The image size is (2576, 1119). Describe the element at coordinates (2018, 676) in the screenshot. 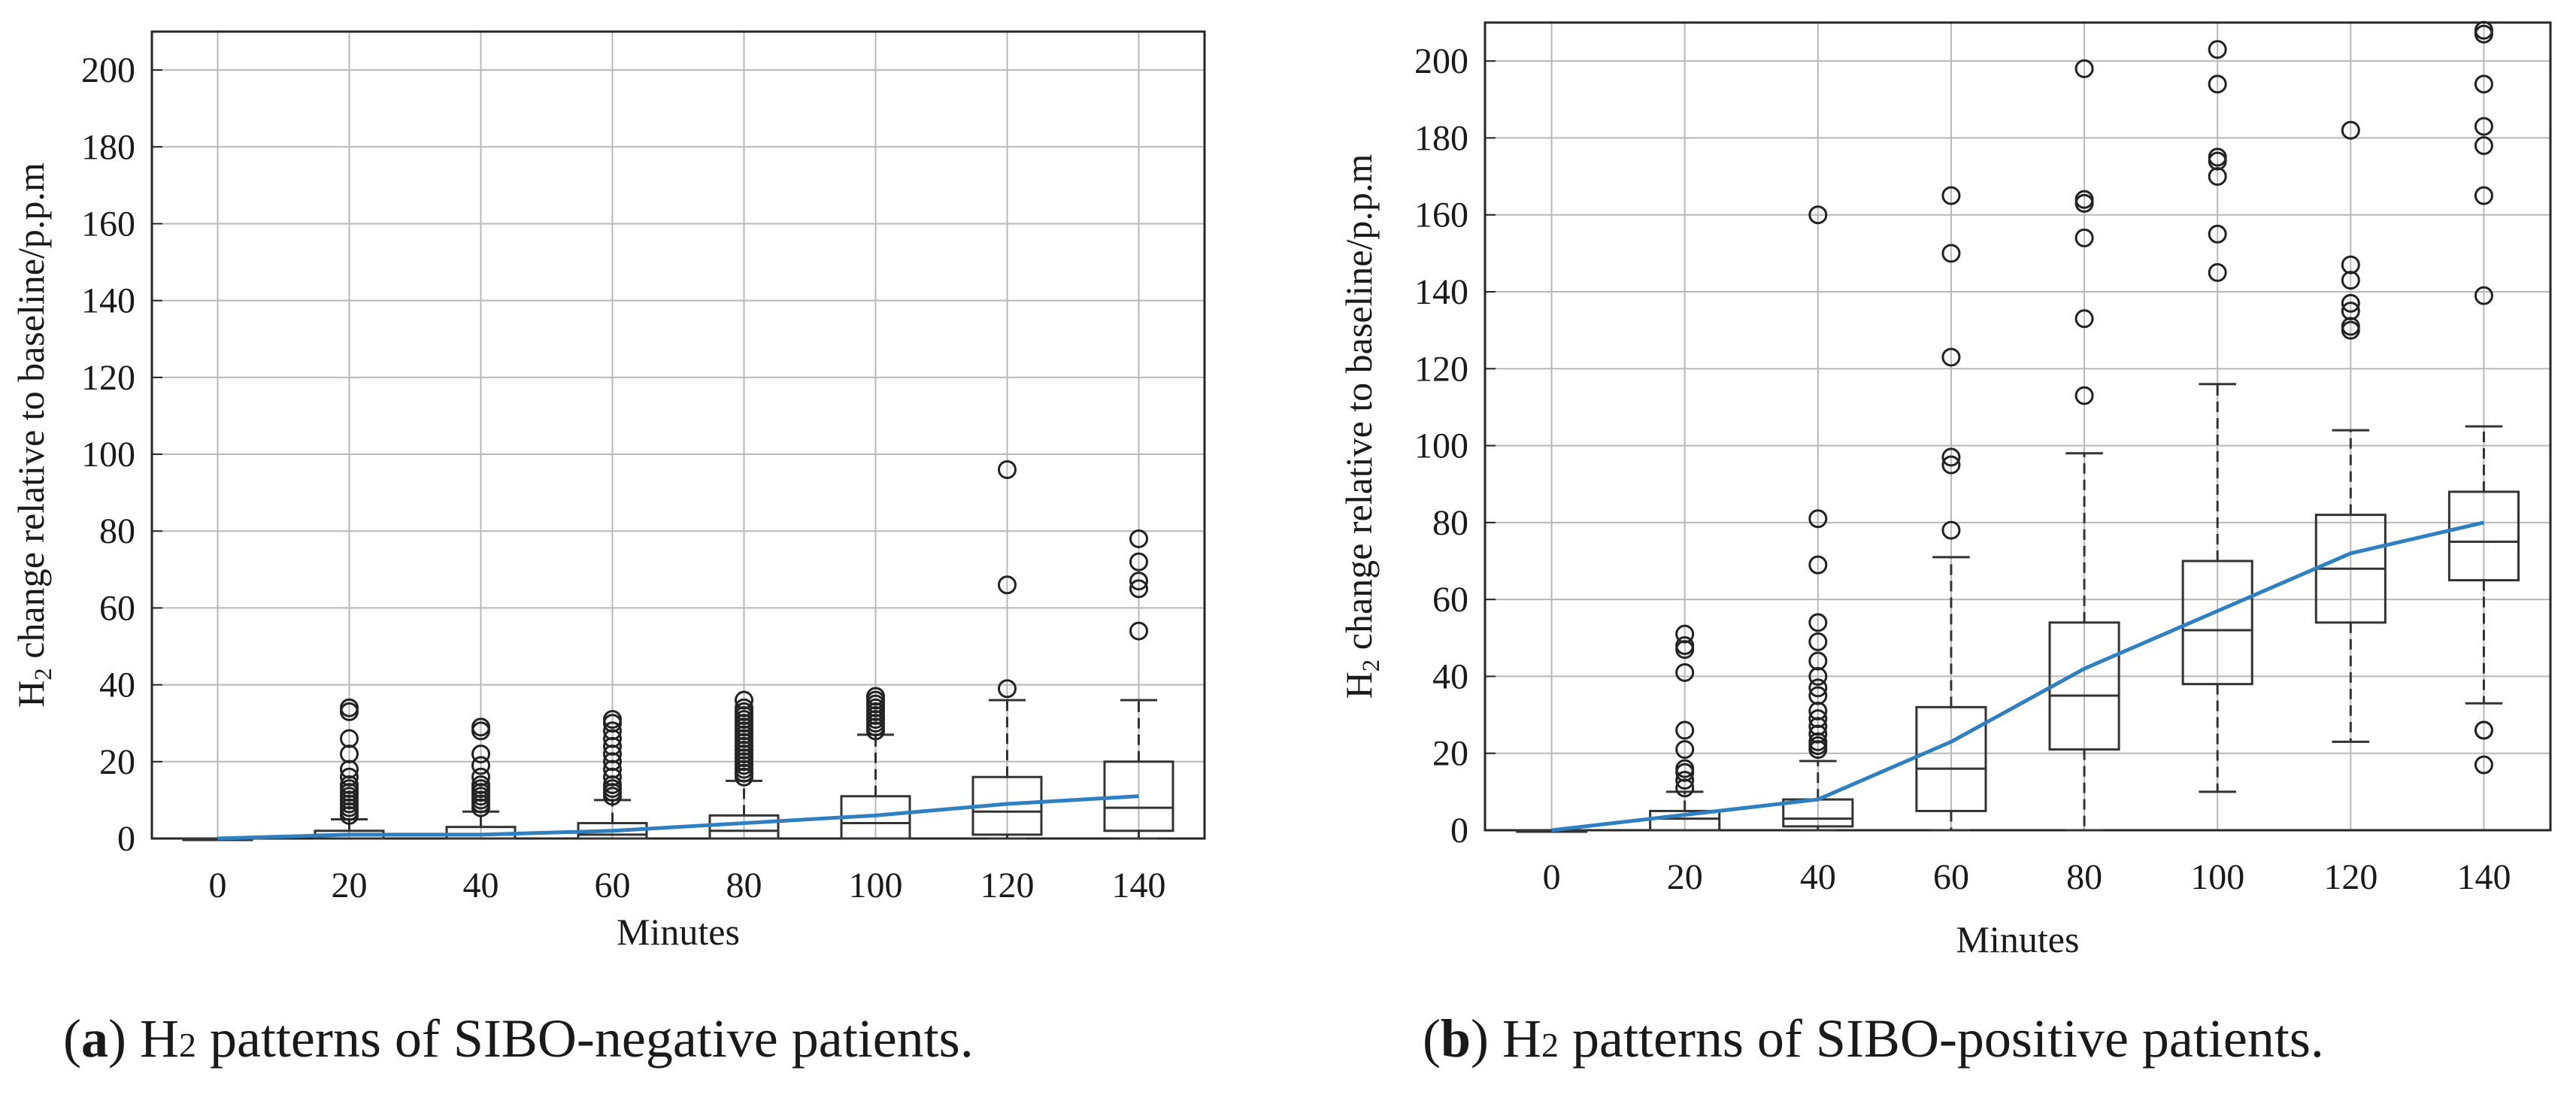

I see `mean-line` at that location.